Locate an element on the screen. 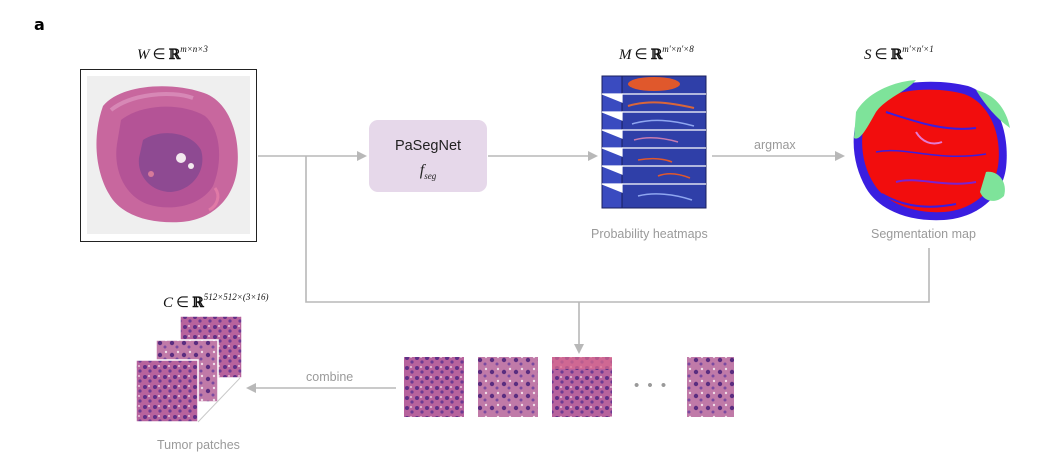 This screenshot has width=1043, height=469. heatmap-stack is located at coordinates (654, 142).